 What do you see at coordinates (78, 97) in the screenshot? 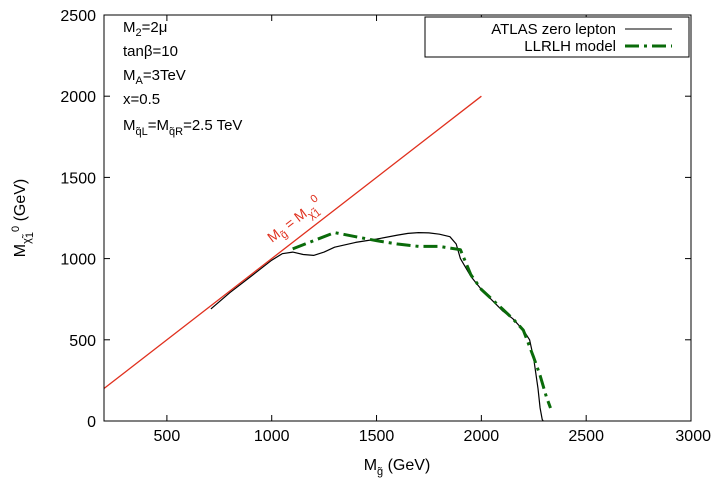
I see `y-tick-label: 2000` at bounding box center [78, 97].